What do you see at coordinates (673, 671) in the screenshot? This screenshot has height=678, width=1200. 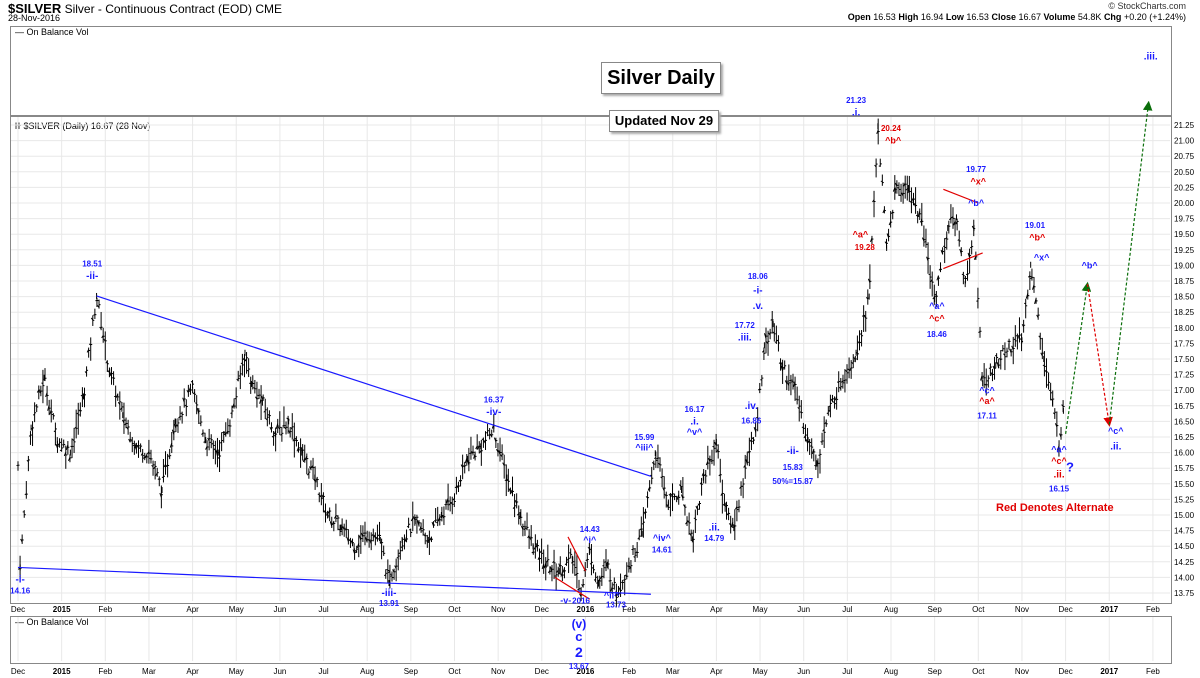 I see `x-tick-label-lower: Mar` at bounding box center [673, 671].